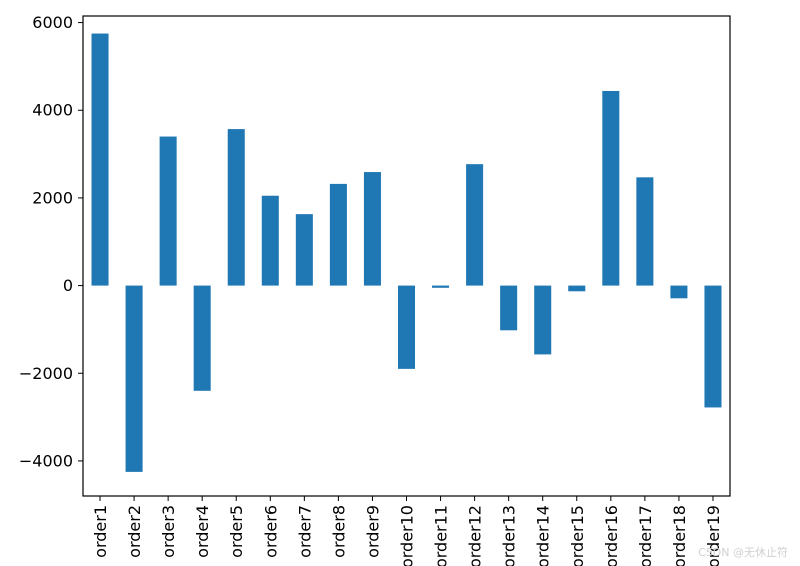 The height and width of the screenshot is (566, 800). Describe the element at coordinates (372, 531) in the screenshot. I see `x-tick-label: order9` at that location.